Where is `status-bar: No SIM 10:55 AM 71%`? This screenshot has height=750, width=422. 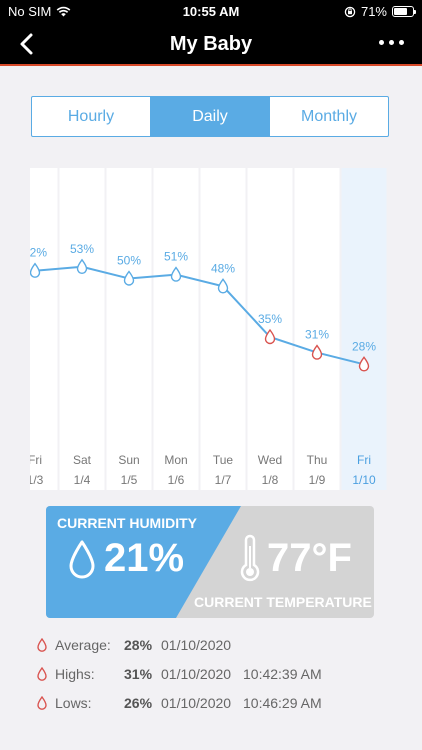 status-bar: No SIM 10:55 AM 71% is located at coordinates (211, 12).